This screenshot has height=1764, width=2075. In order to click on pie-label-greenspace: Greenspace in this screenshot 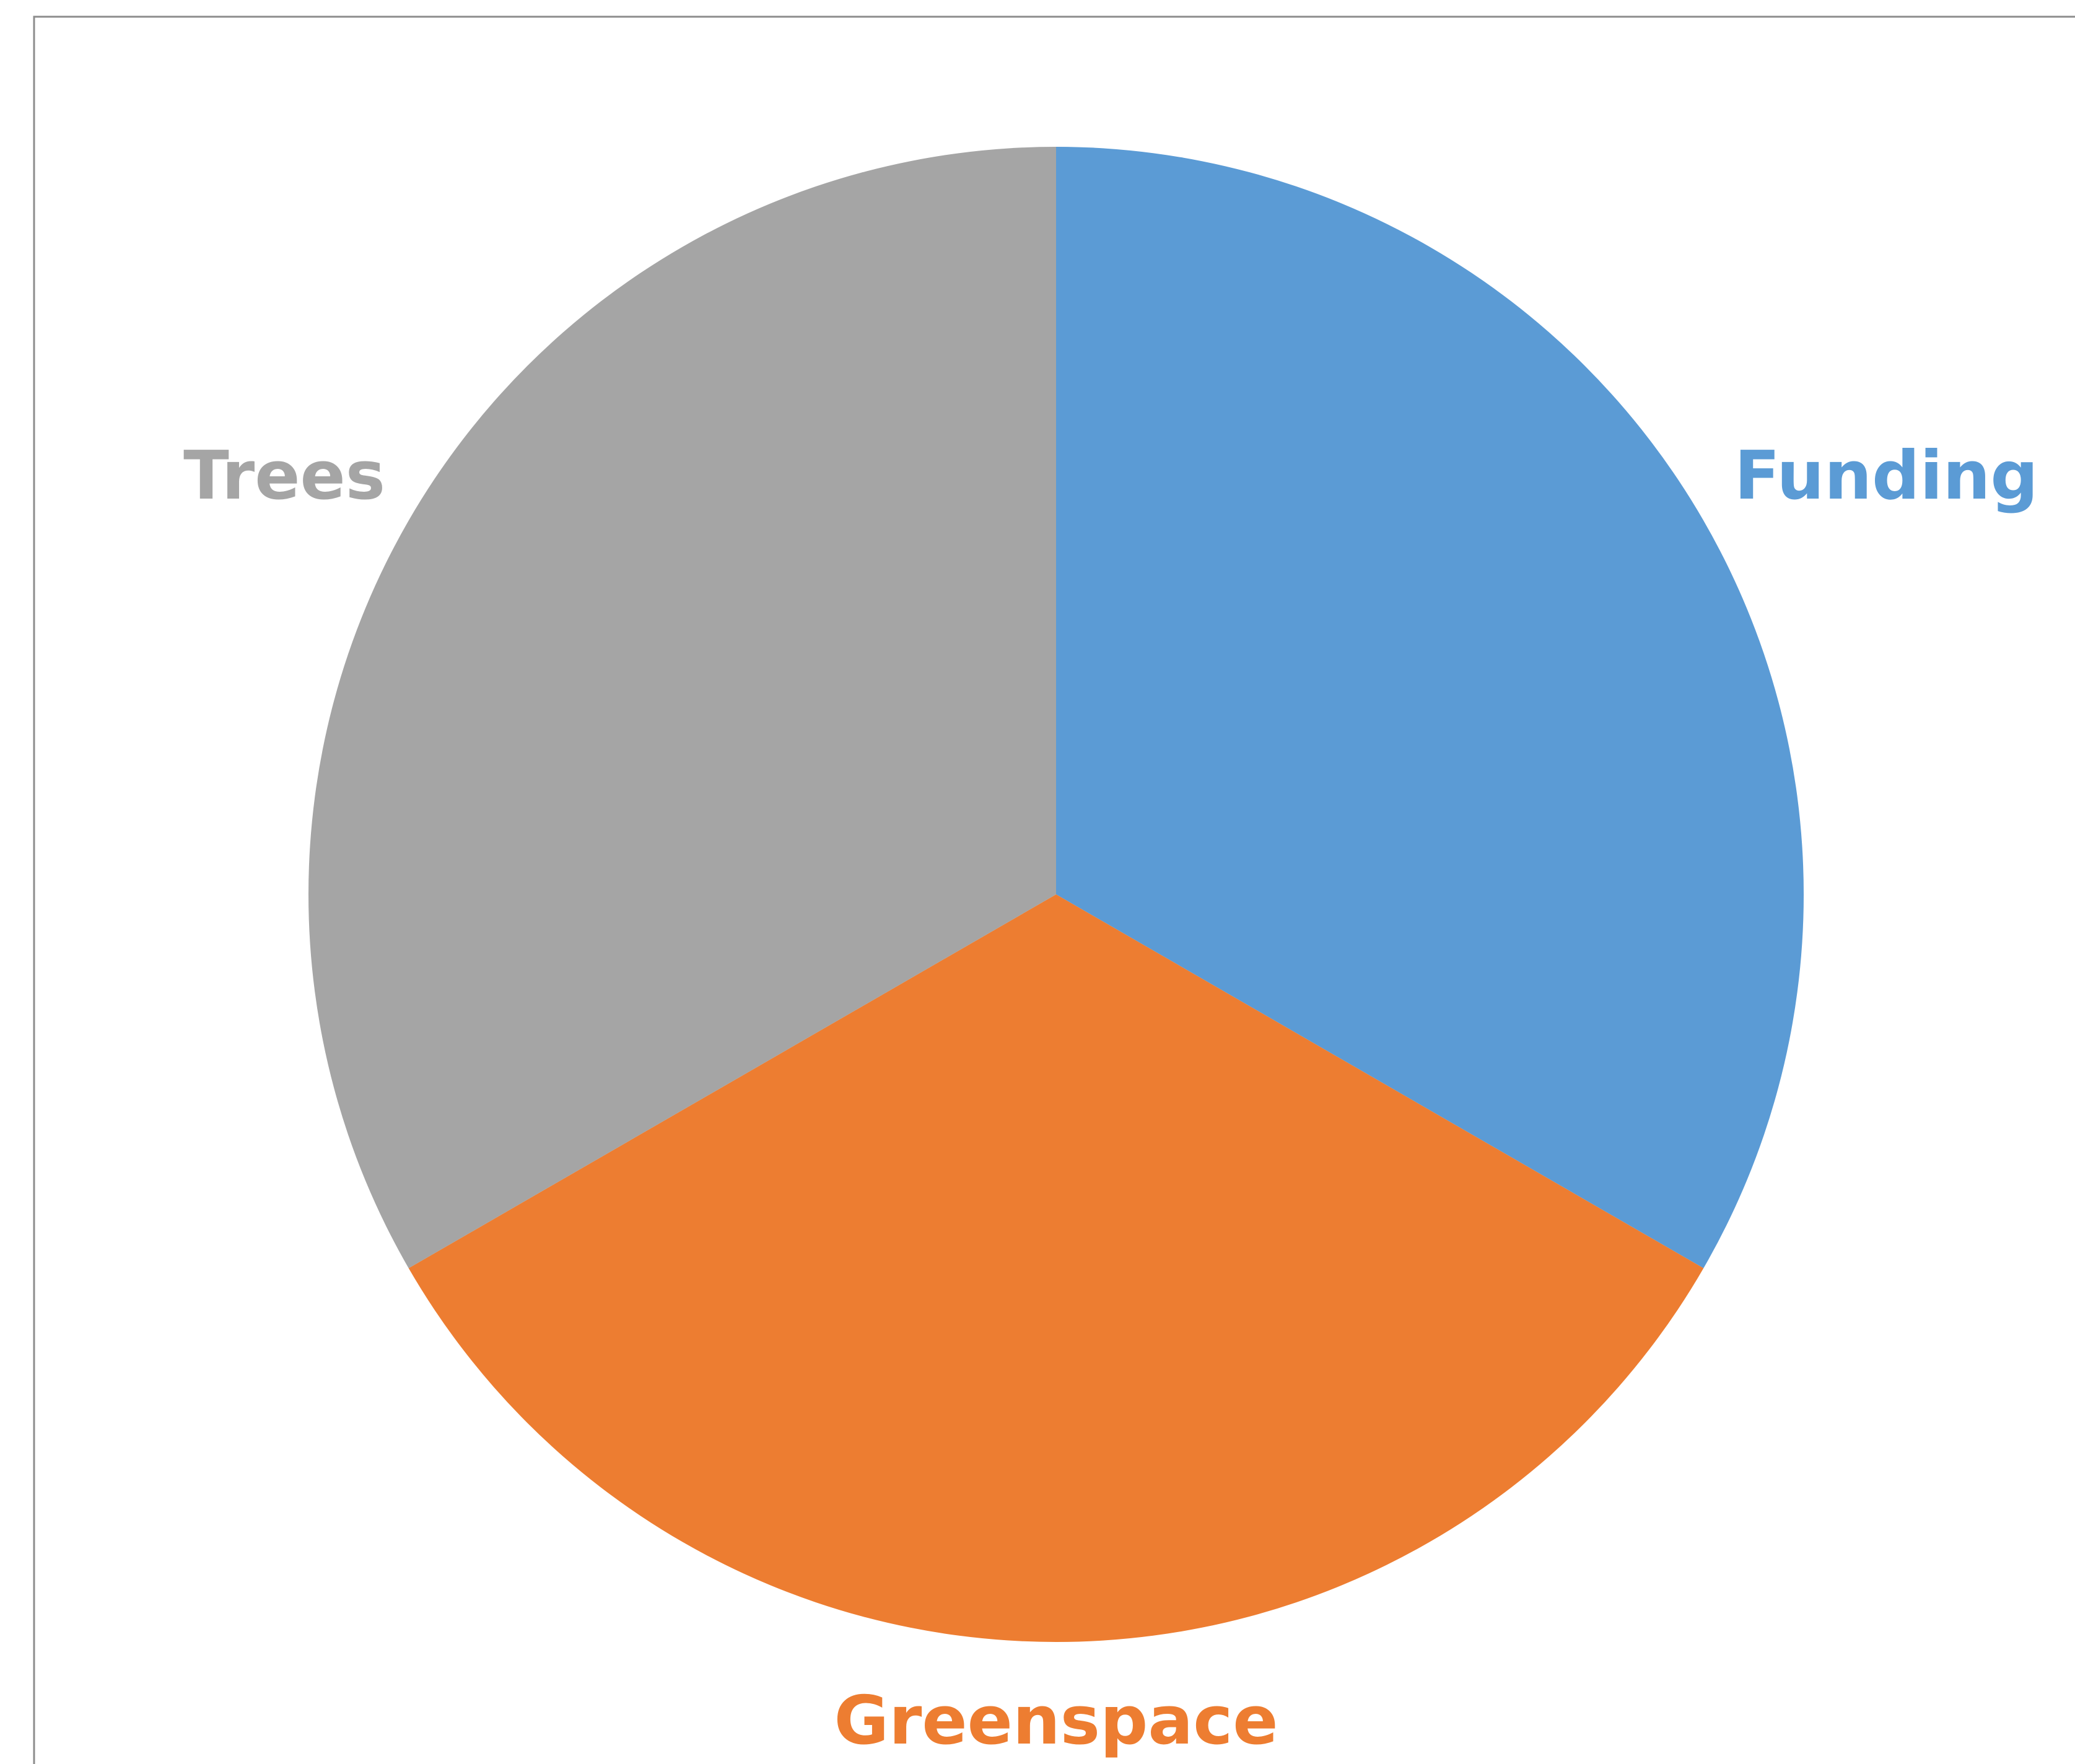, I will do `click(1056, 1721)`.